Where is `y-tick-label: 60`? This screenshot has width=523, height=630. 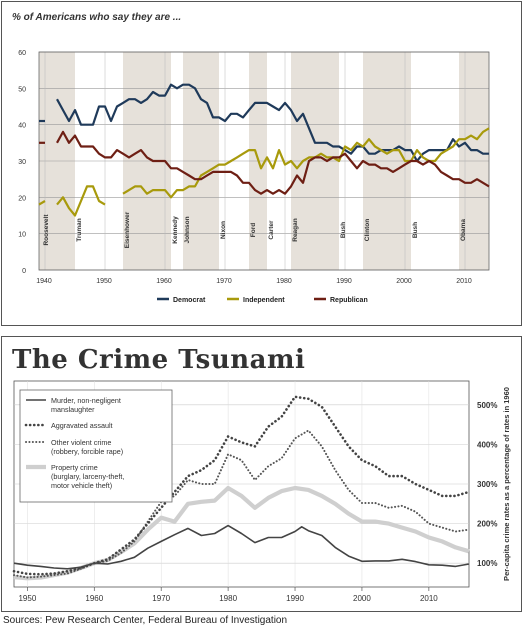
y-tick-label: 60 is located at coordinates (22, 53).